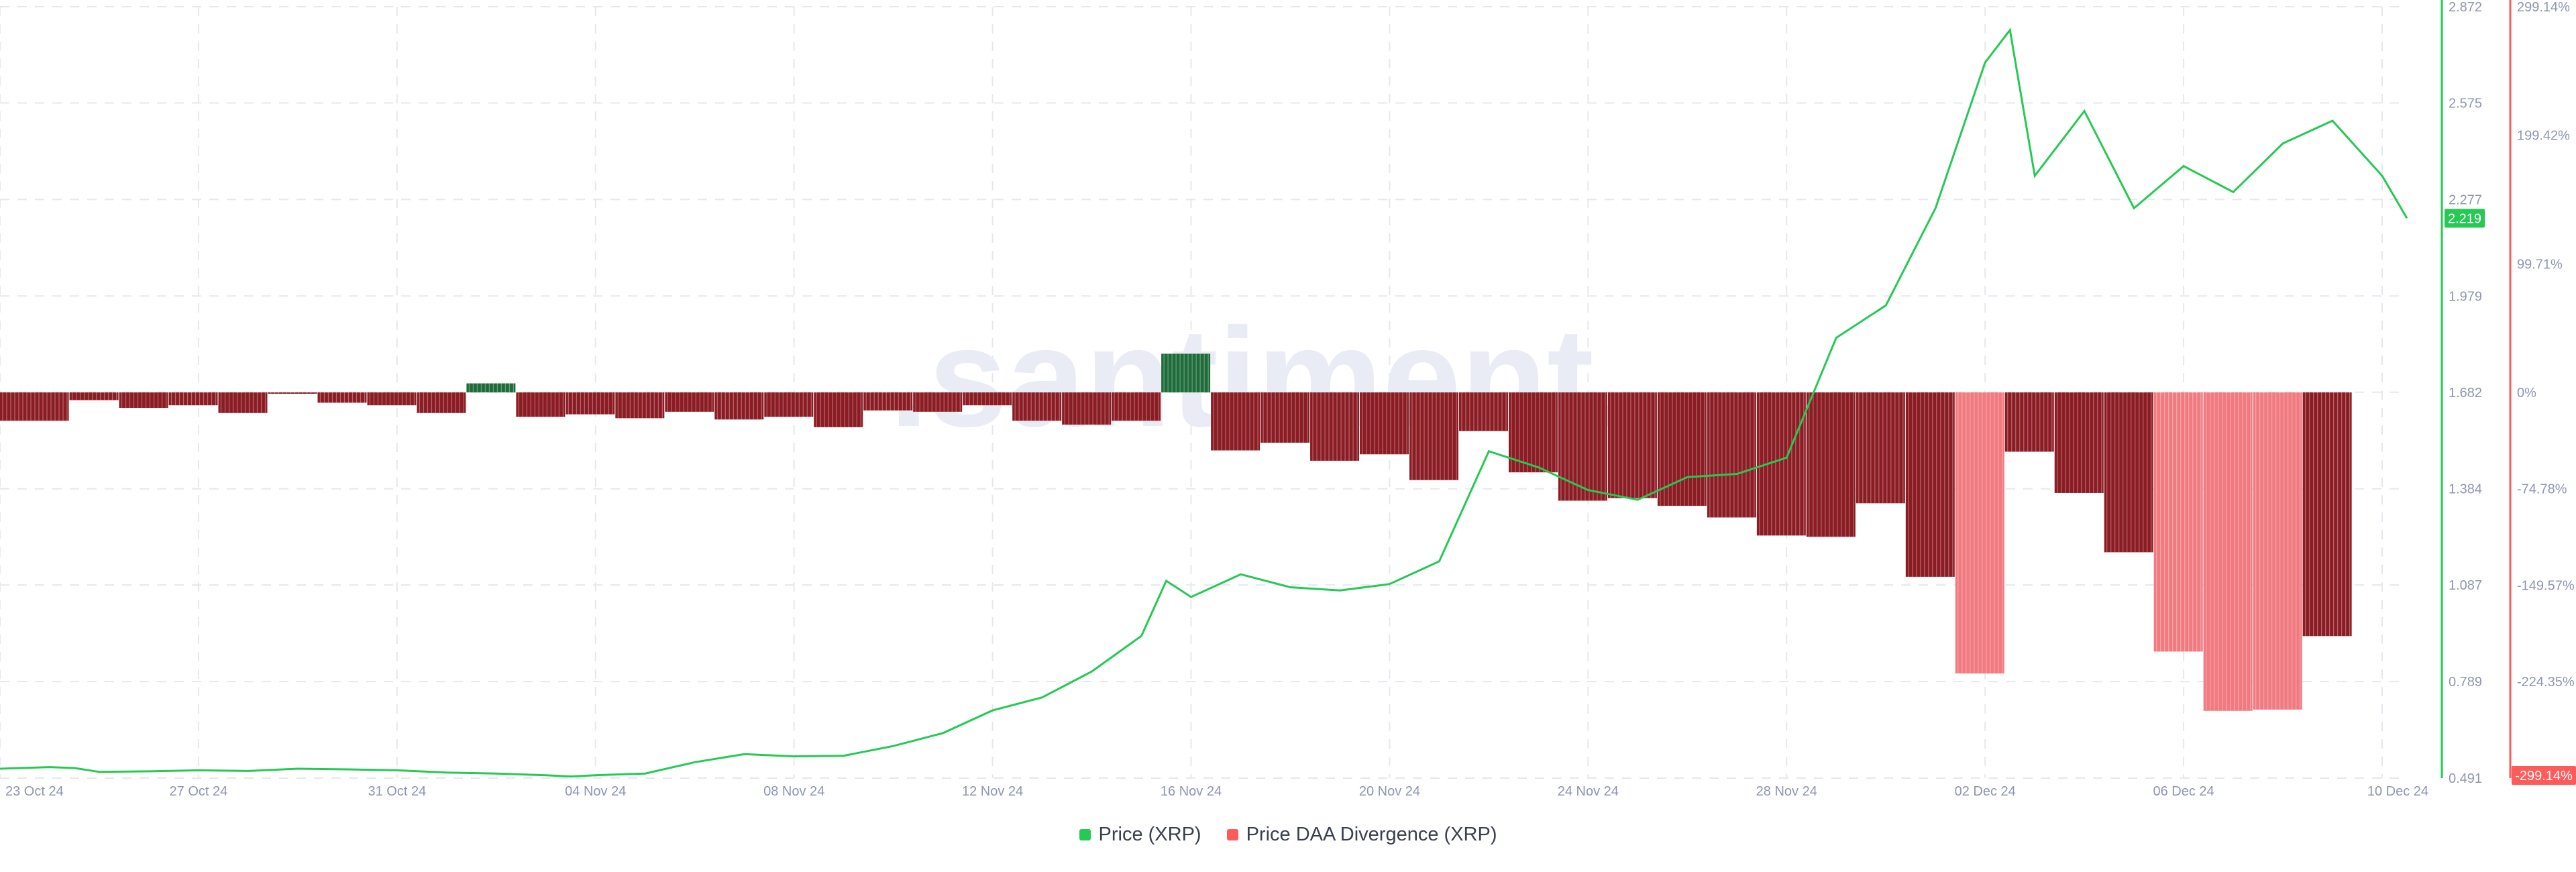  What do you see at coordinates (1085, 834) in the screenshot?
I see `price-swatch` at bounding box center [1085, 834].